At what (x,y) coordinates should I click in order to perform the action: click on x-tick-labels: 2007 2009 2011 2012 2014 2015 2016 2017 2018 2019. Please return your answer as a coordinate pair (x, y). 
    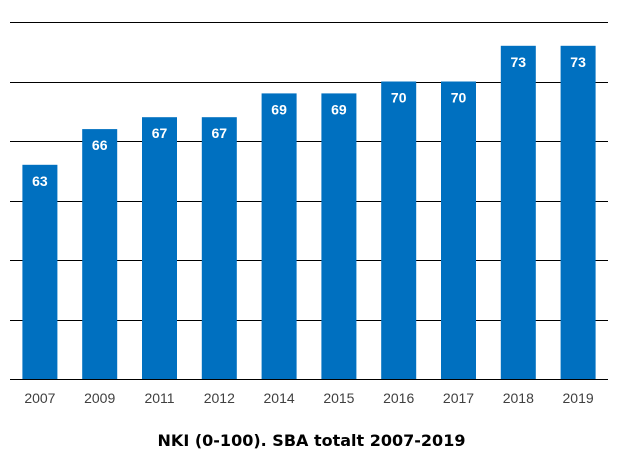
    Looking at the image, I should click on (309, 398).